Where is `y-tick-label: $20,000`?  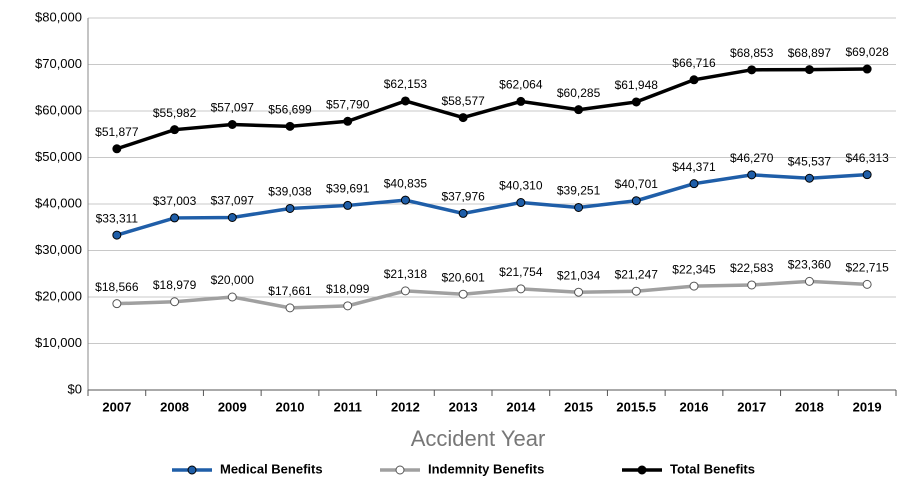
y-tick-label: $20,000 is located at coordinates (58, 295).